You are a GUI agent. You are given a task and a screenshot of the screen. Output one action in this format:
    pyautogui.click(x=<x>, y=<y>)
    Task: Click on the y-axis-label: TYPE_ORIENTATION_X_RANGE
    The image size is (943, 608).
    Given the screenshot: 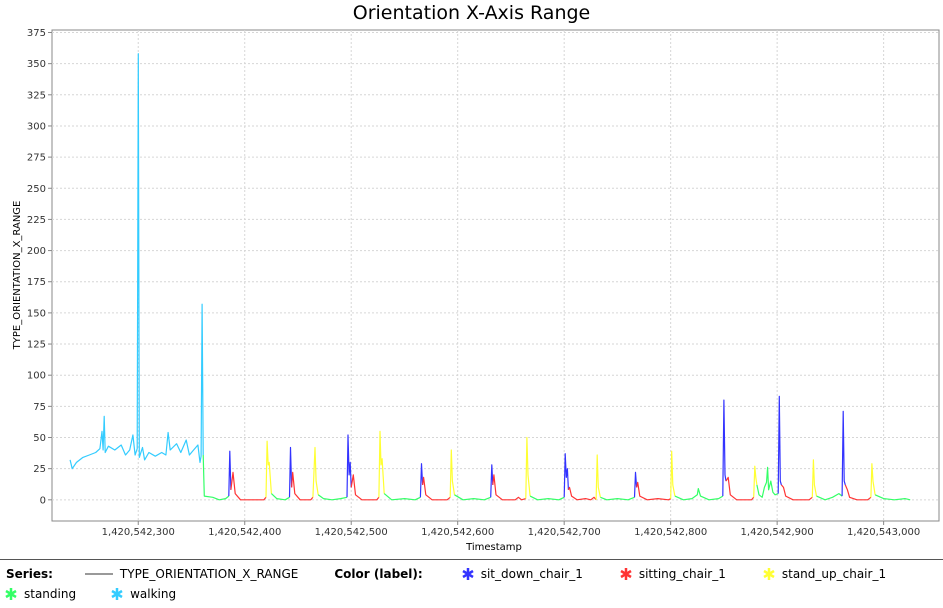 What is the action you would take?
    pyautogui.click(x=17, y=276)
    